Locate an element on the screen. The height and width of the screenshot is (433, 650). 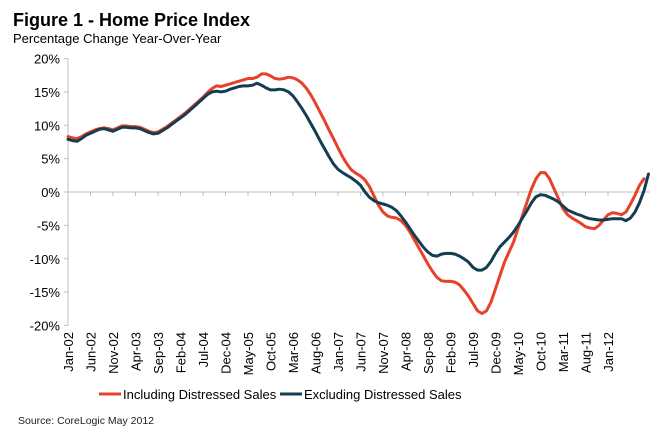
x-tick-label: Aug-06 is located at coordinates (316, 353).